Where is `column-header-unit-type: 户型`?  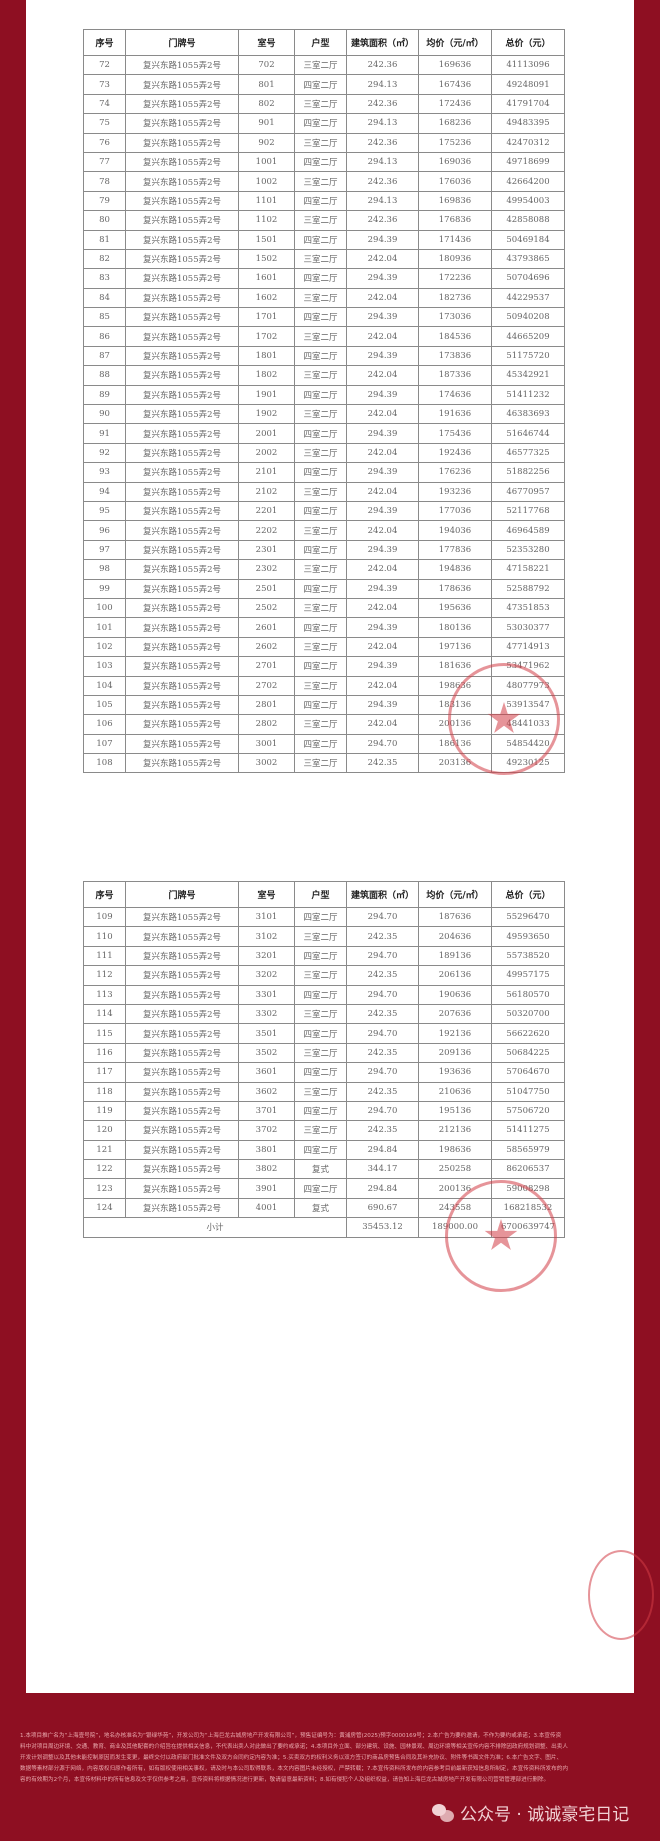
column-header-unit-type: 户型 is located at coordinates (320, 894).